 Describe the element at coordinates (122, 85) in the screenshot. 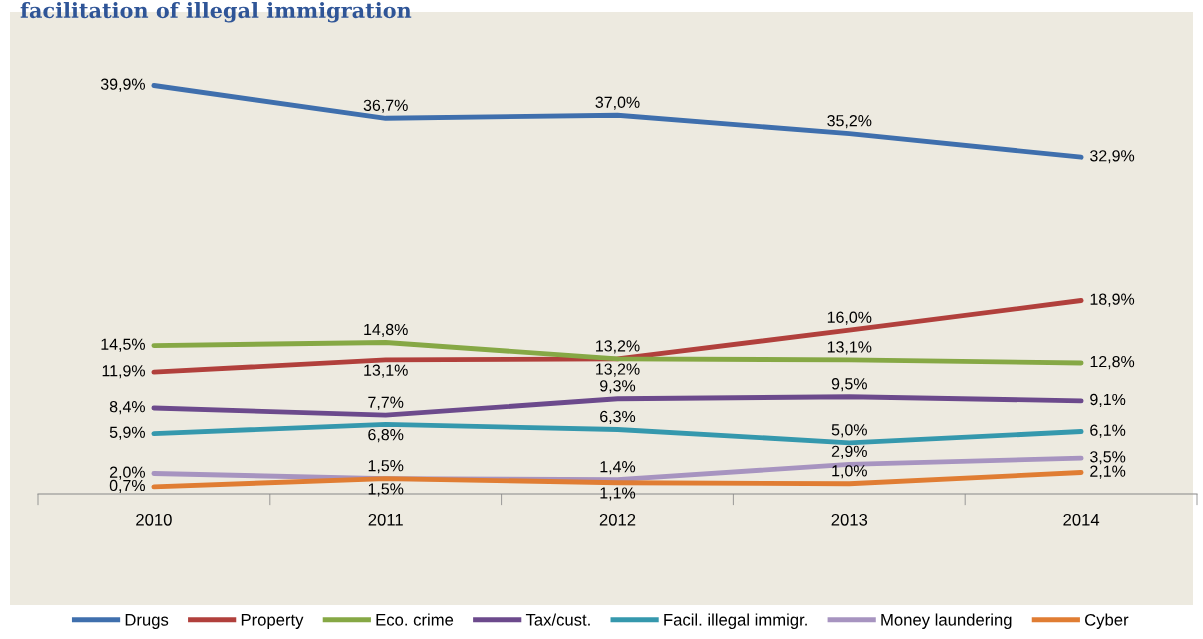

I see `data-label: 39,9%` at that location.